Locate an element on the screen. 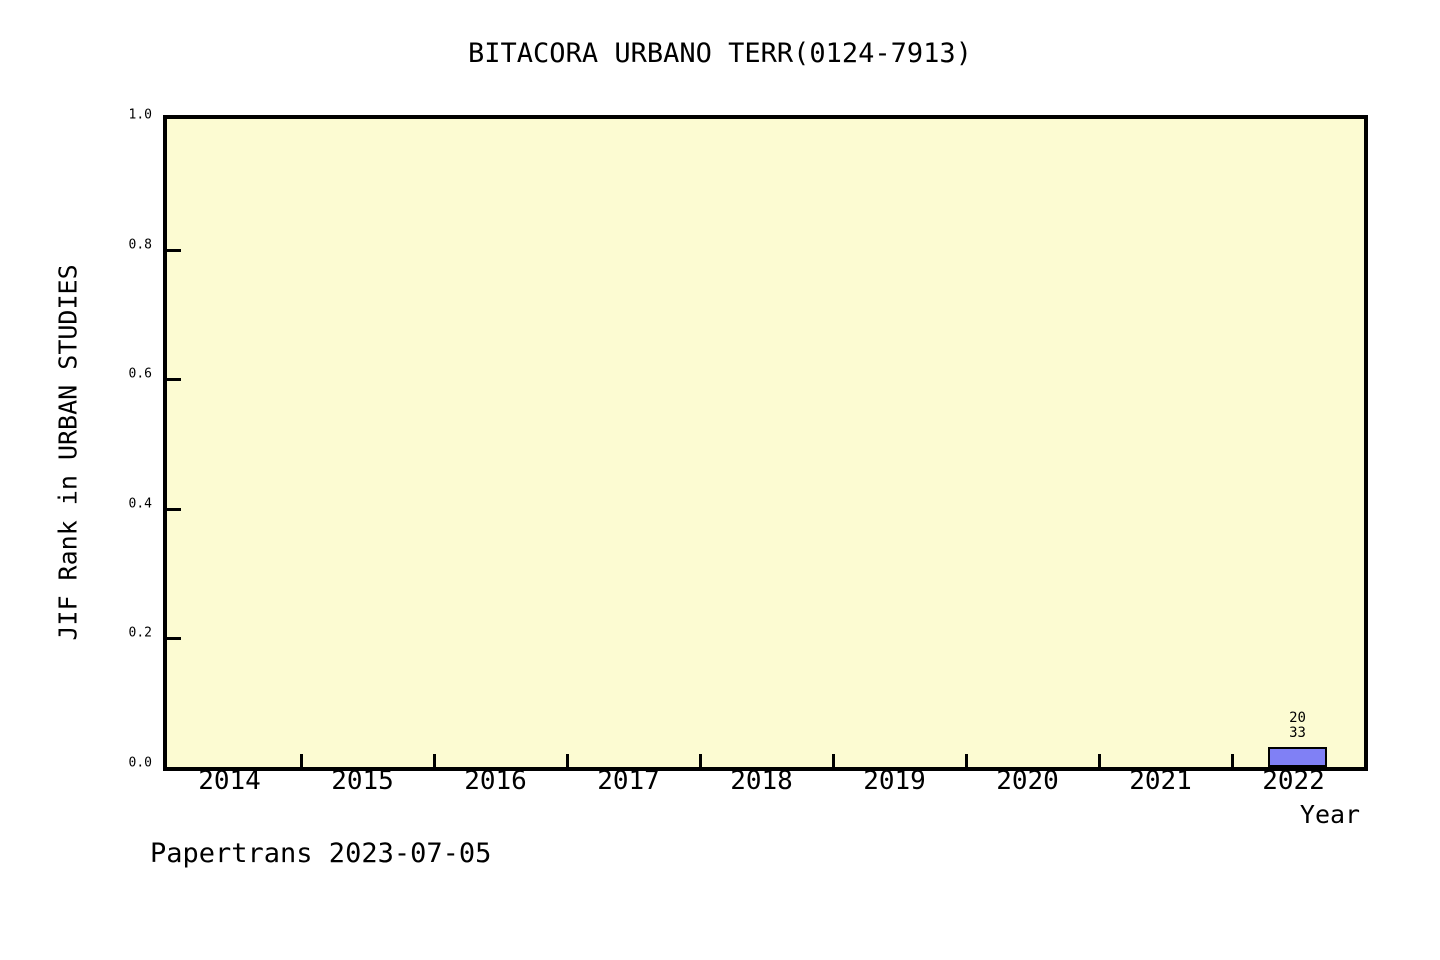  x-axis-tick-label: 2016 is located at coordinates (495, 781).